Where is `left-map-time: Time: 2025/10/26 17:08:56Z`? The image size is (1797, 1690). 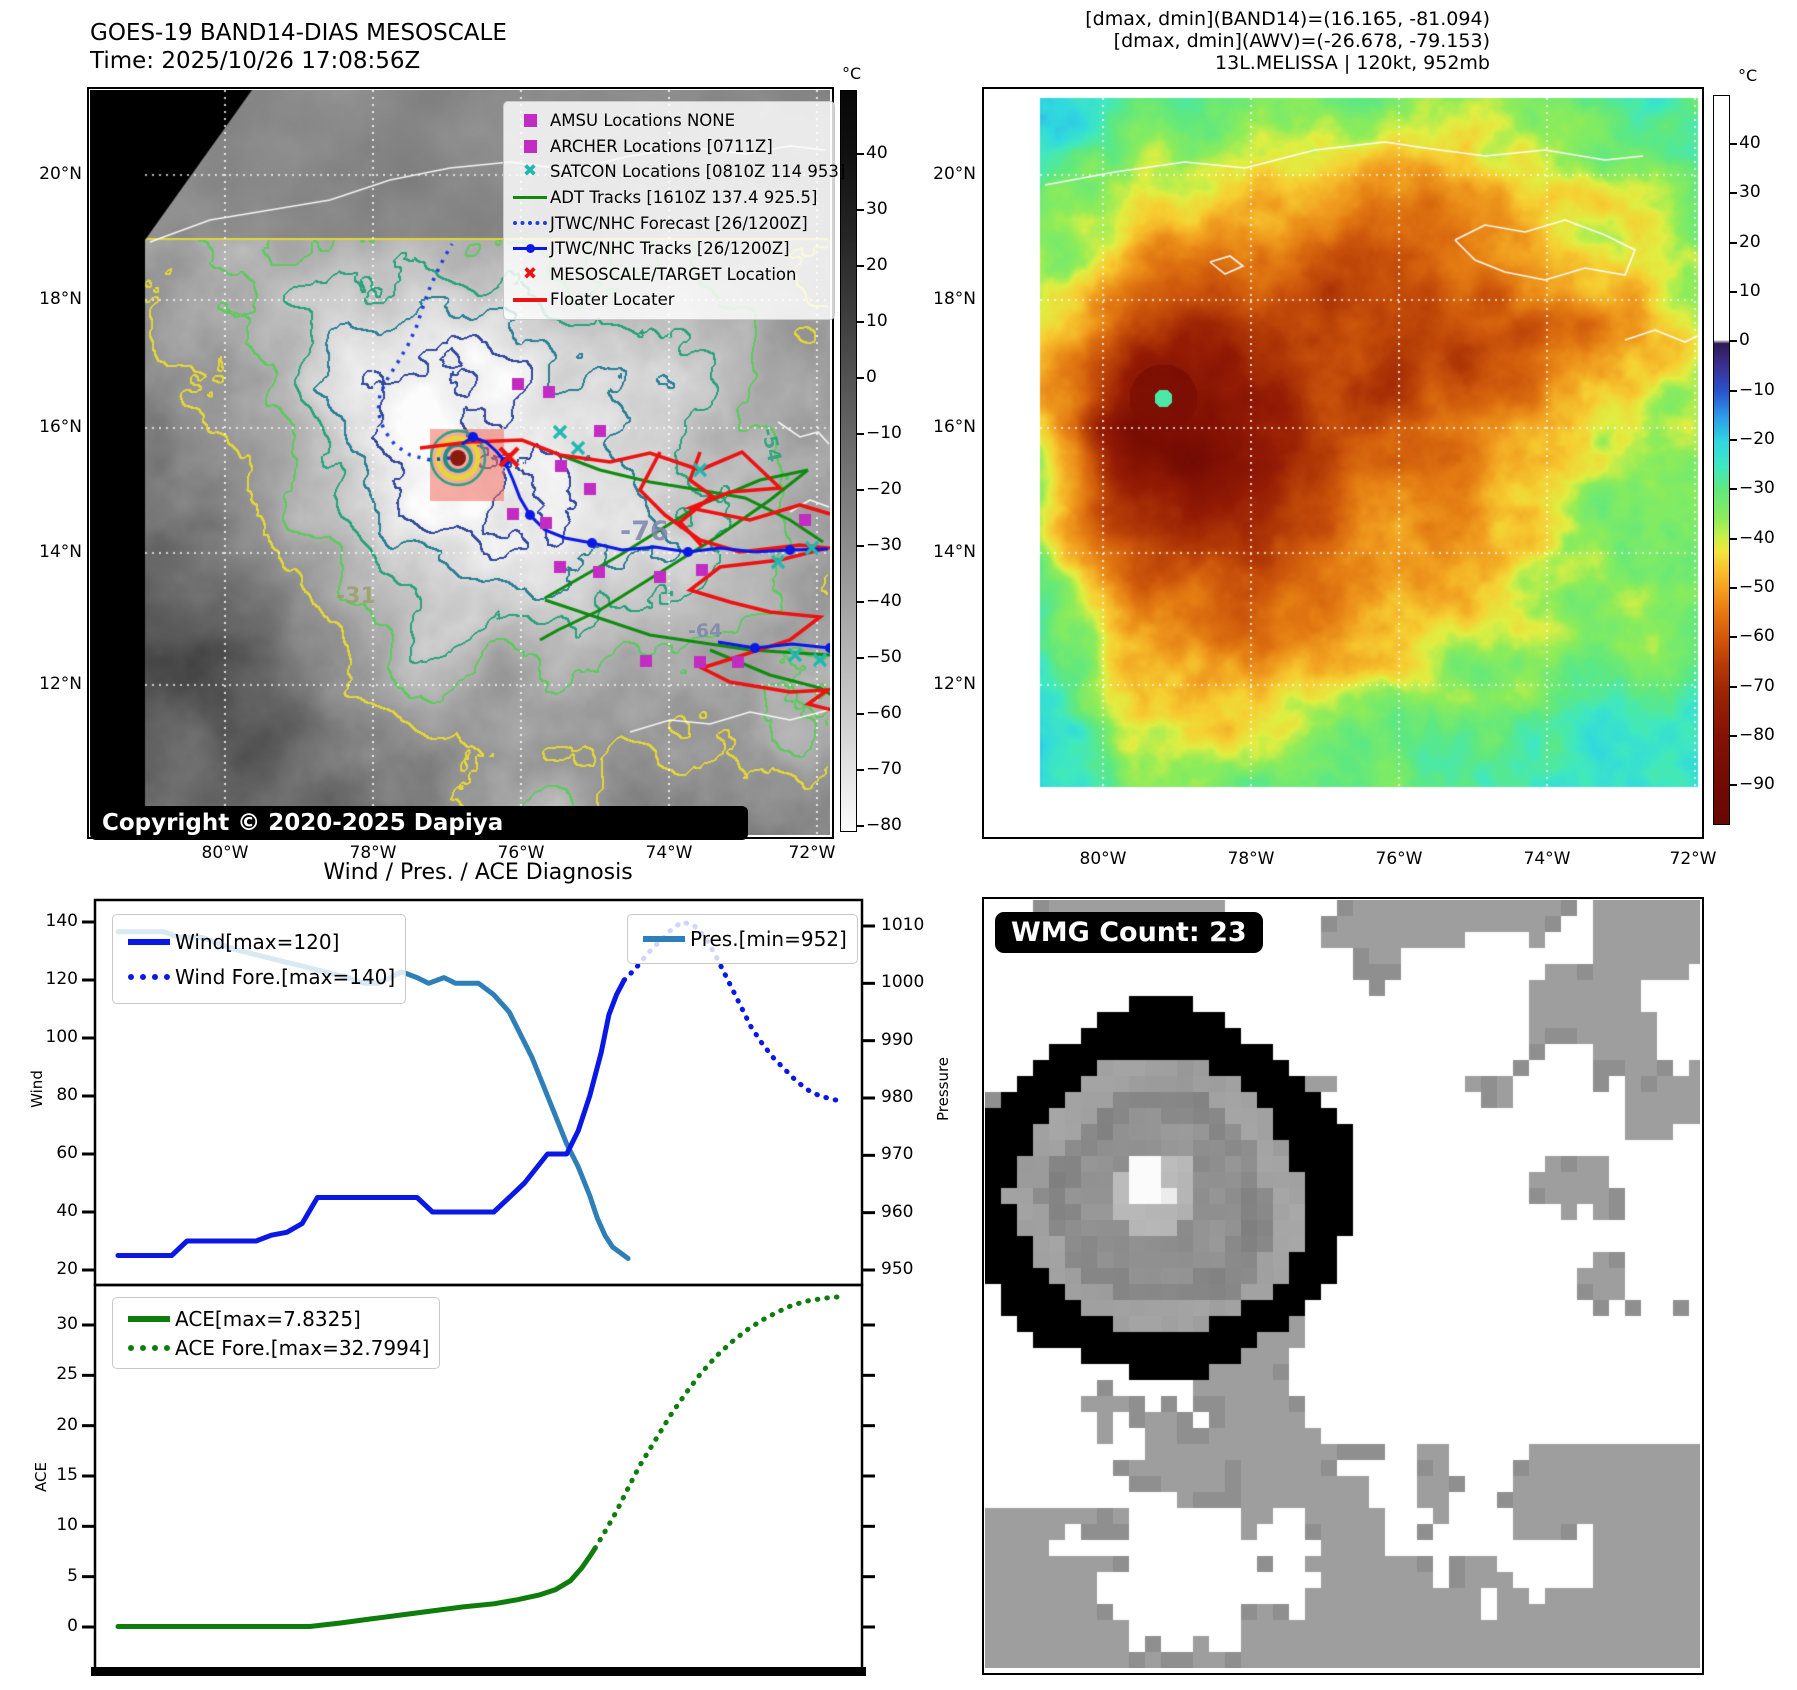
left-map-time: Time: 2025/10/26 17:08:56Z is located at coordinates (255, 61).